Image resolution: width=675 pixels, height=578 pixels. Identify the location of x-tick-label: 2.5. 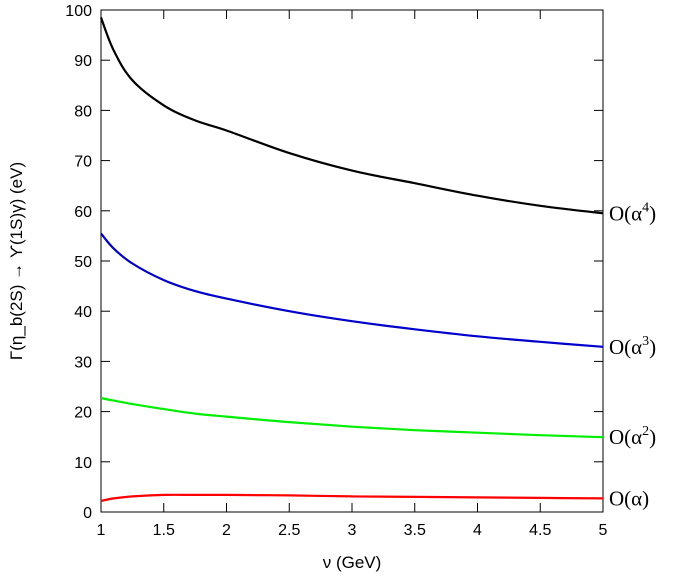
(289, 530).